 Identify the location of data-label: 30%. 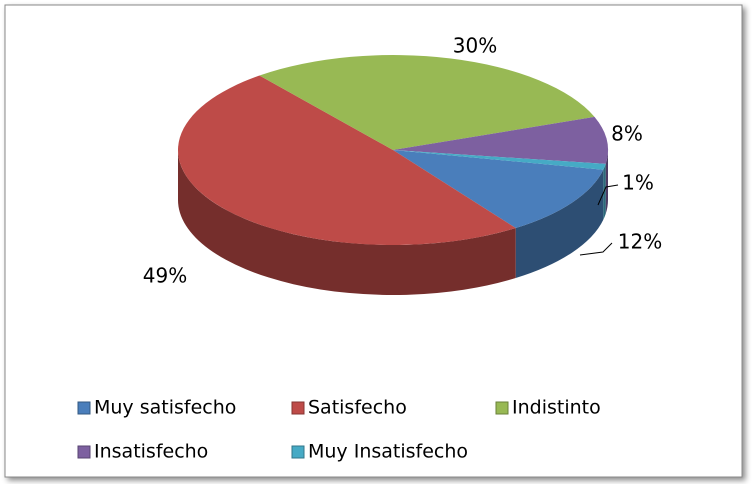
(475, 46).